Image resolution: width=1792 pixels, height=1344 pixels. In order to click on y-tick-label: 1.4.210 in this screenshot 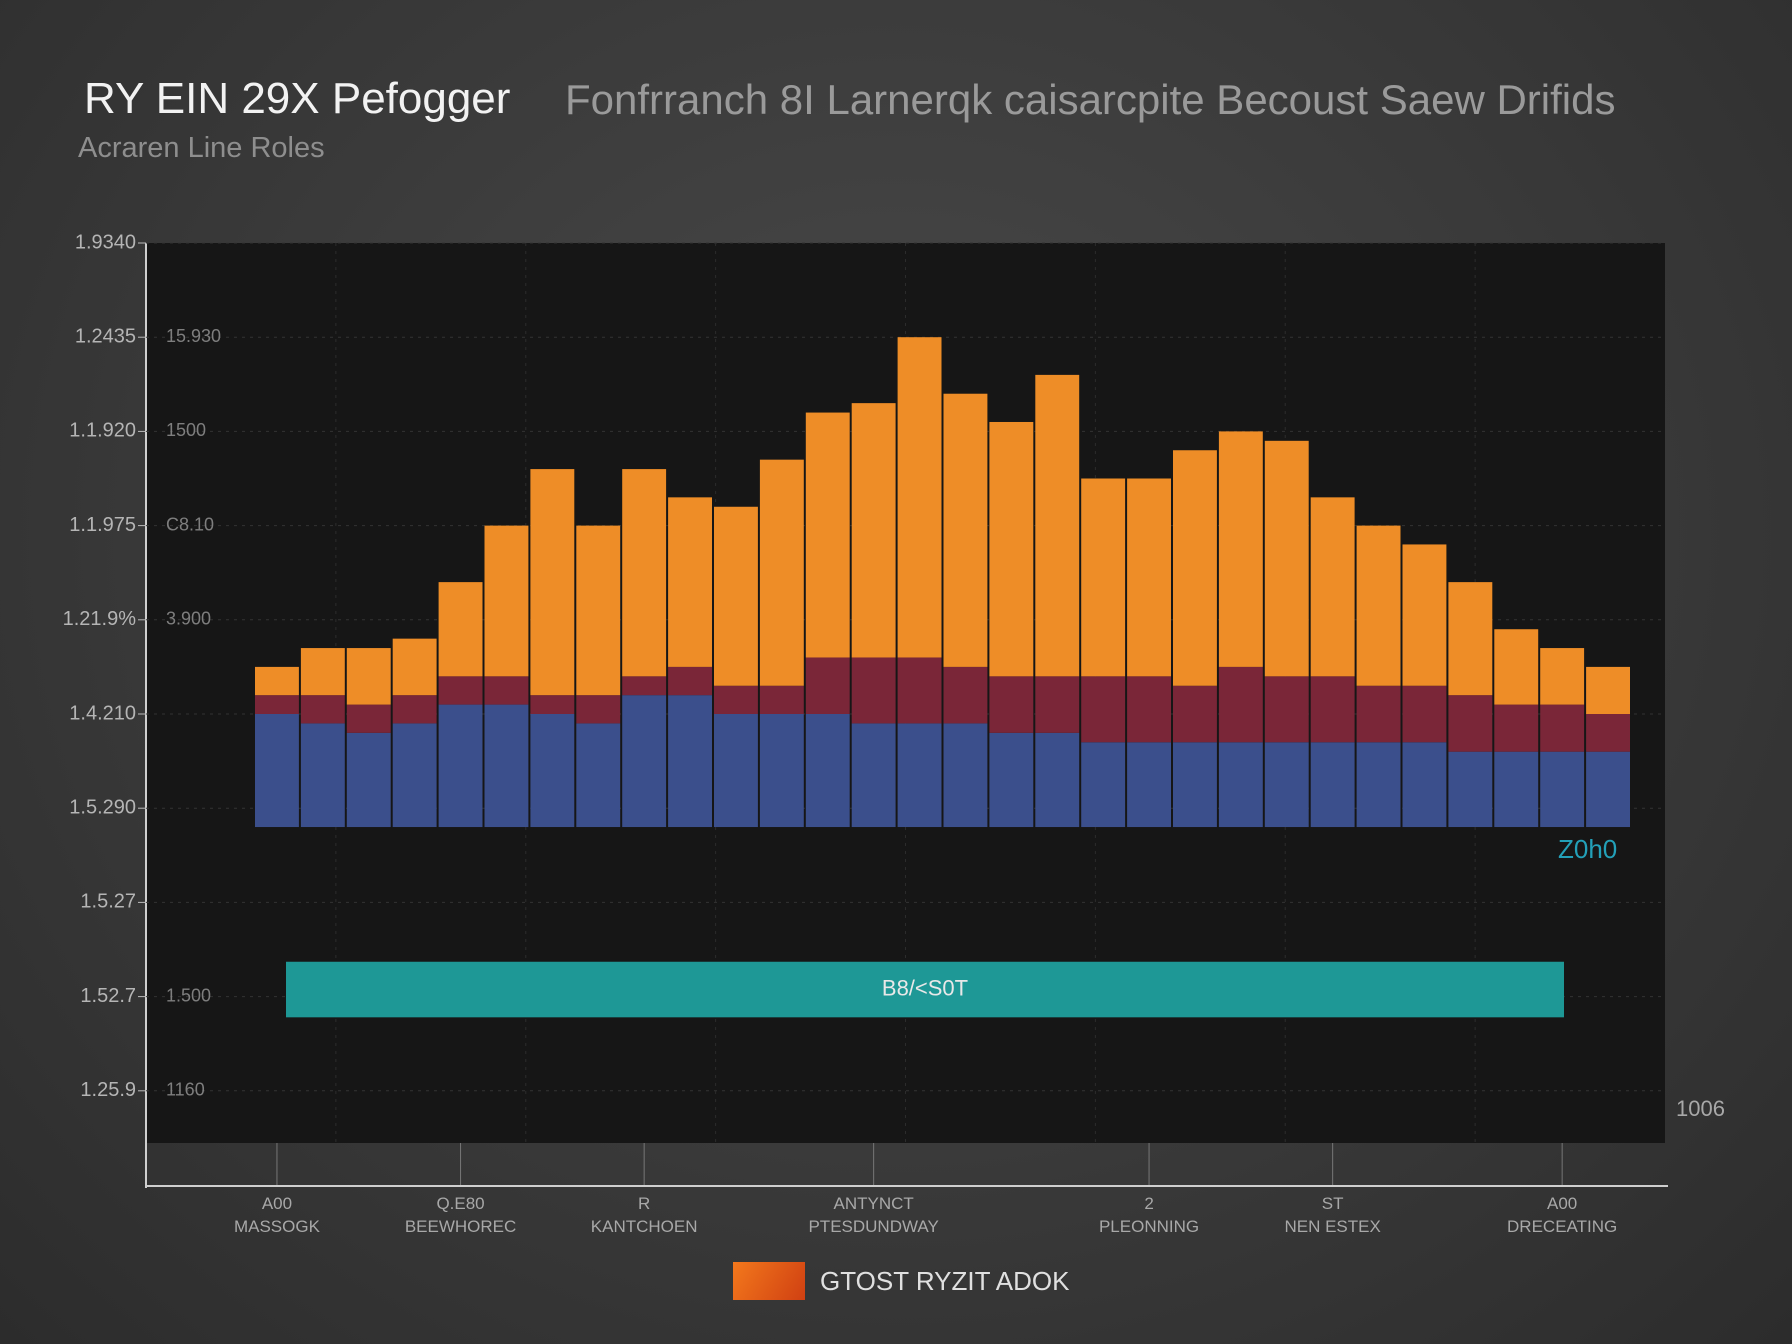, I will do `click(102, 713)`.